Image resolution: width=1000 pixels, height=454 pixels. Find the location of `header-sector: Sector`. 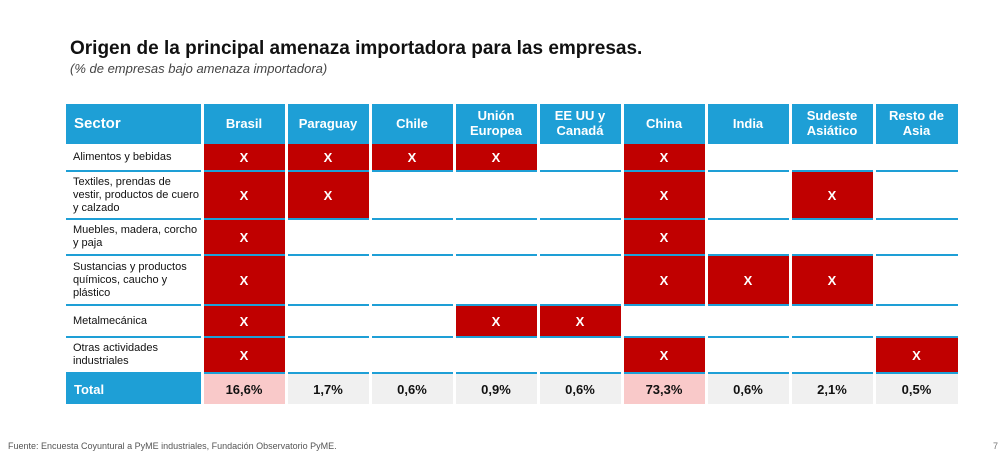

header-sector: Sector is located at coordinates (135, 123).